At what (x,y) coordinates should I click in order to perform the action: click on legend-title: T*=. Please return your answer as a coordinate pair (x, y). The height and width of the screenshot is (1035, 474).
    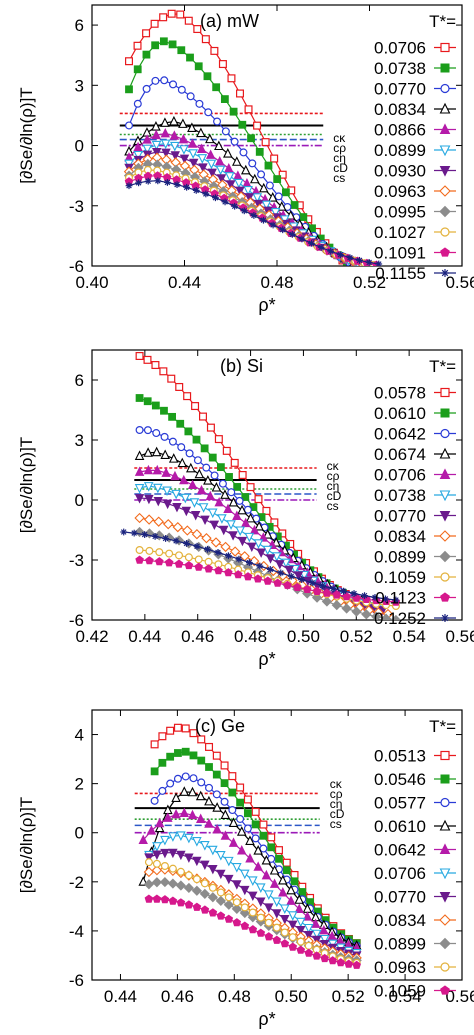
    Looking at the image, I should click on (442, 21).